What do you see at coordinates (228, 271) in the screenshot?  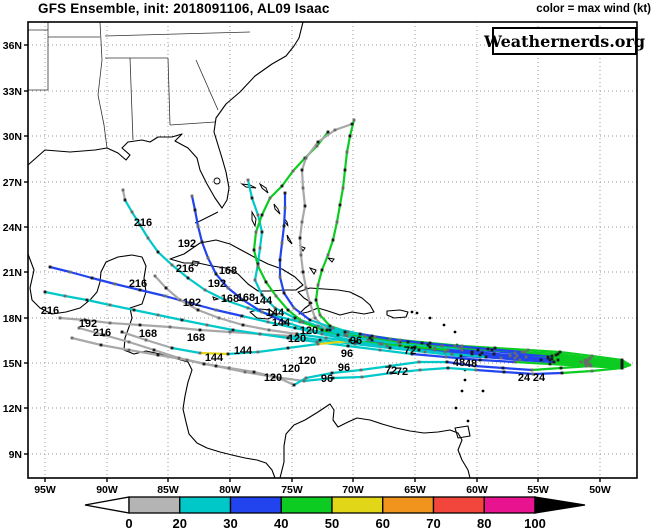 I see `forecast-hour-label: 168` at bounding box center [228, 271].